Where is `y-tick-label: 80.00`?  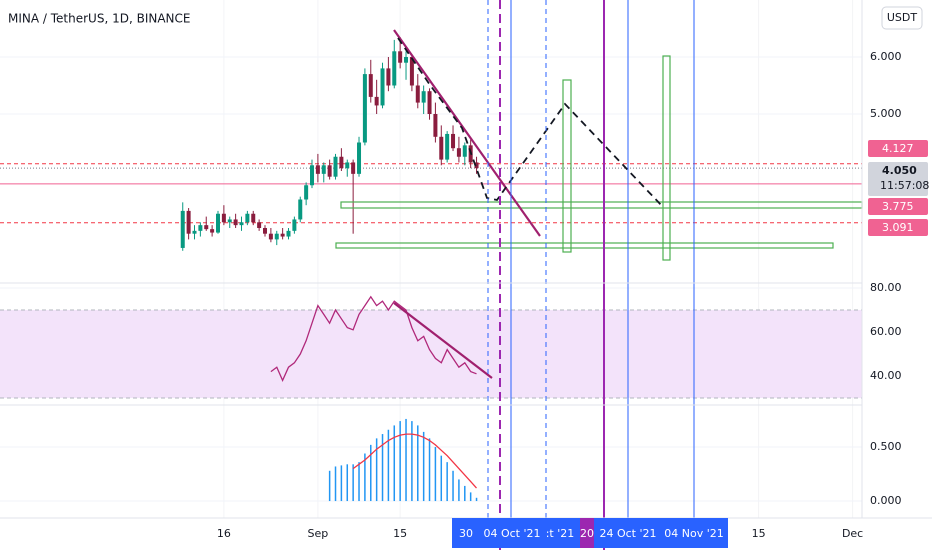 y-tick-label: 80.00 is located at coordinates (886, 287).